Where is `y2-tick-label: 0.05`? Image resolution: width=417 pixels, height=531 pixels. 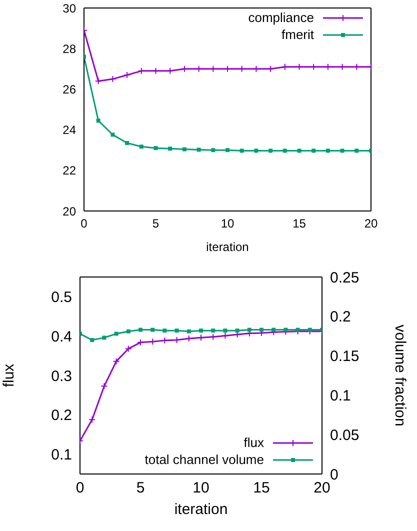 y2-tick-label: 0.05 is located at coordinates (345, 435).